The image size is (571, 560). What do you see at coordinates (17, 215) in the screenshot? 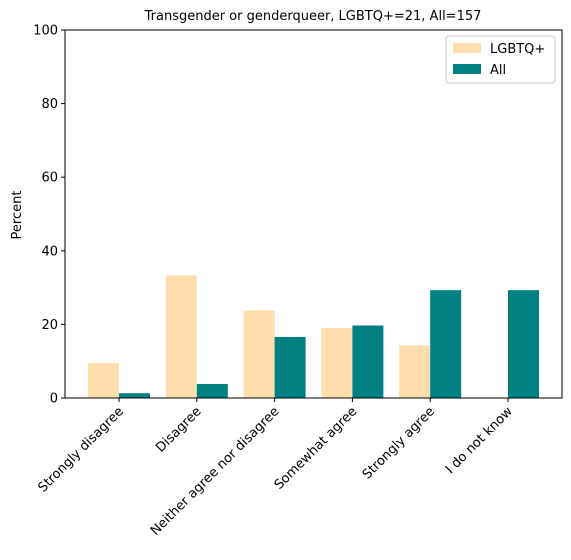
I see `y-axis-label: Percent` at bounding box center [17, 215].